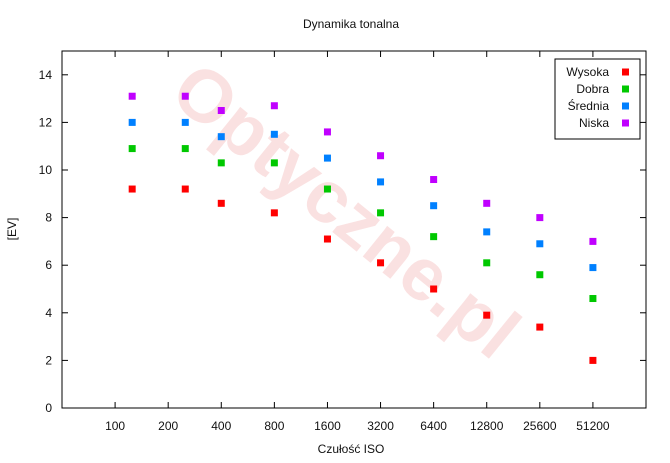 This screenshot has height=463, width=670. What do you see at coordinates (48, 313) in the screenshot?
I see `y-tick-label: 4` at bounding box center [48, 313].